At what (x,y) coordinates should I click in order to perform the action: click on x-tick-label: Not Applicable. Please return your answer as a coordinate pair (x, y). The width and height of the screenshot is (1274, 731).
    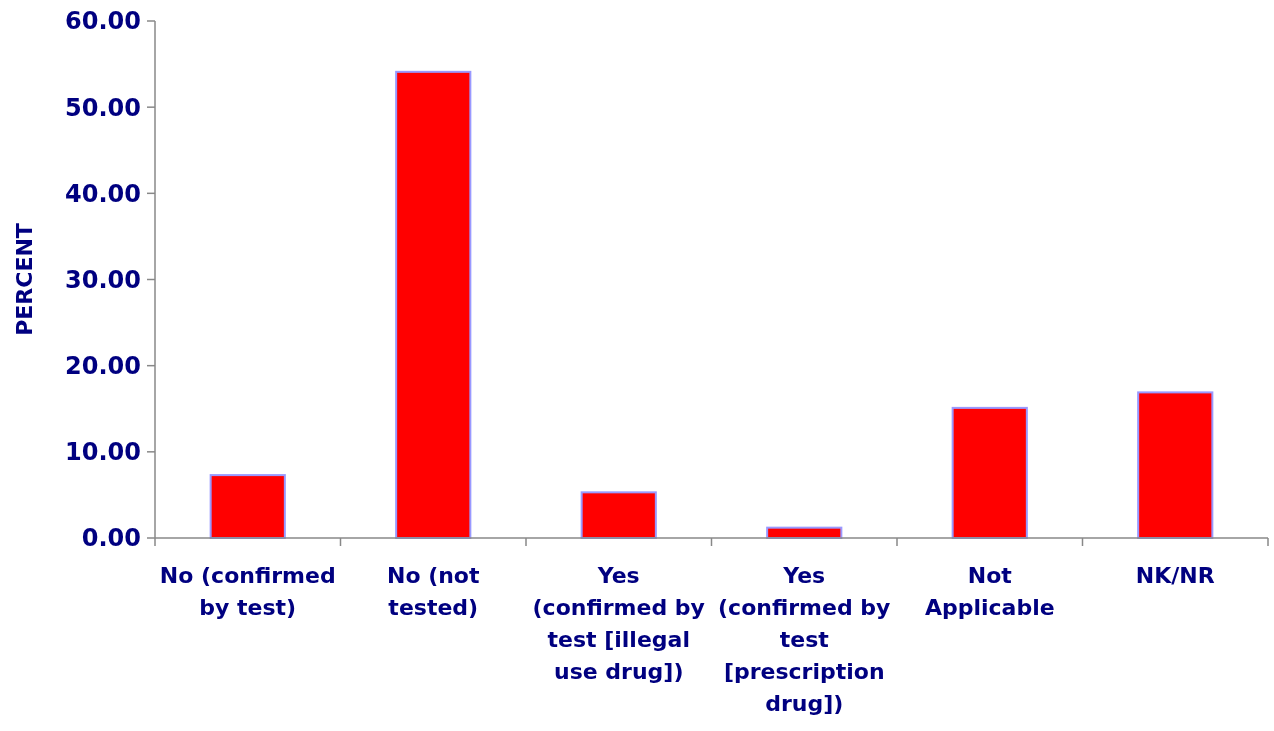
    Looking at the image, I should click on (989, 591).